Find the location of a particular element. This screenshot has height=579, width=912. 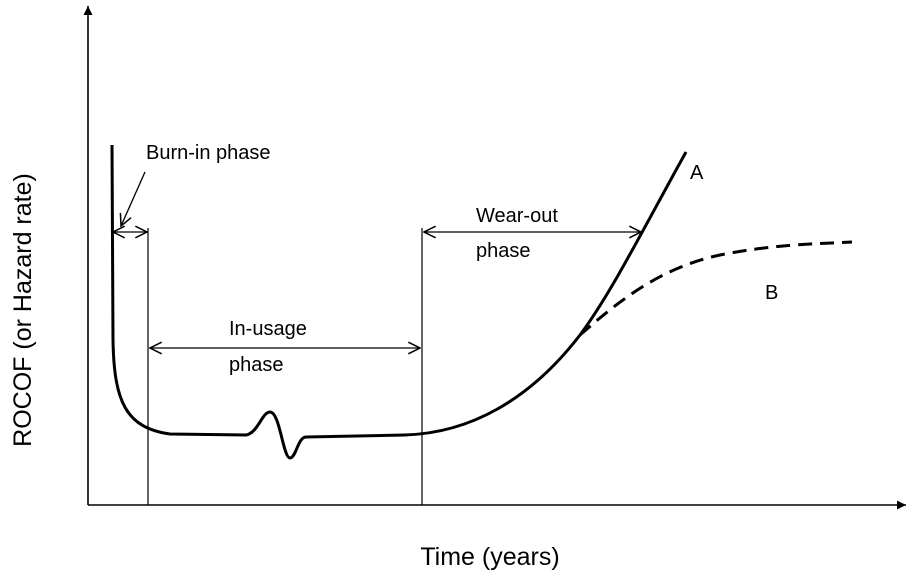

burn-in-label: Burn-in phase is located at coordinates (208, 153).